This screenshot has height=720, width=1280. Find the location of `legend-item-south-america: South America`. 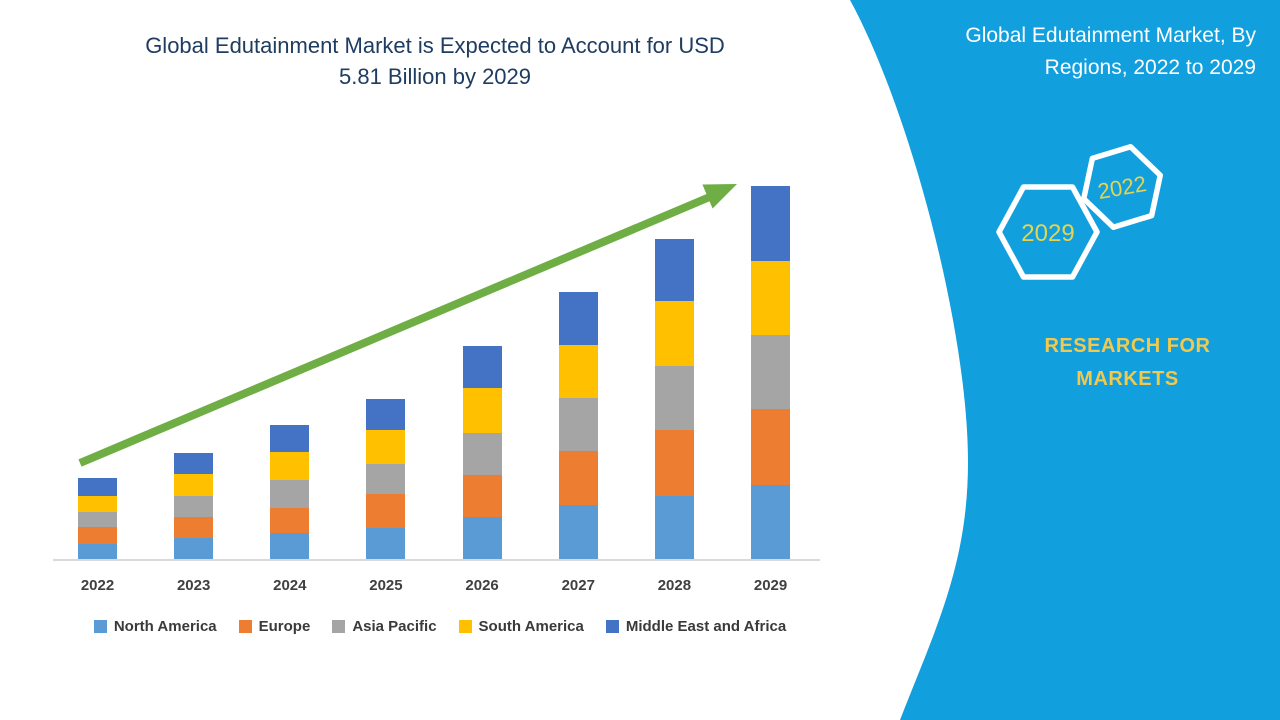

legend-item-south-america: South America is located at coordinates (521, 626).